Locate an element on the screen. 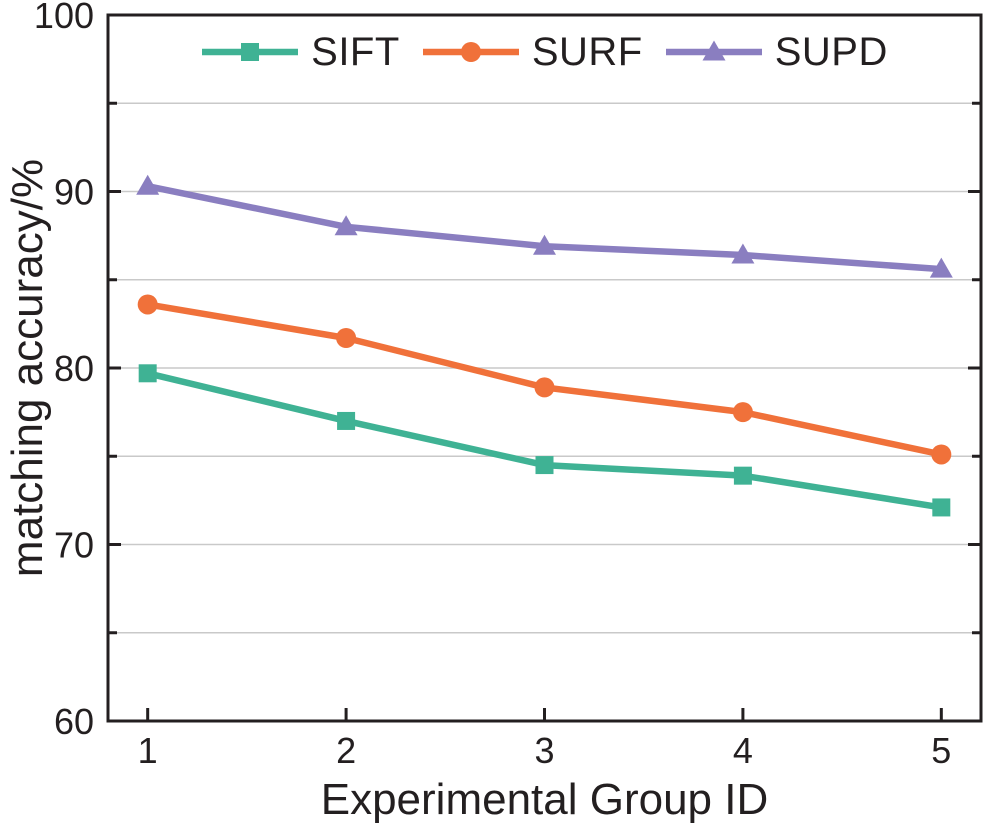 The height and width of the screenshot is (825, 985). y-tick-label-60: 60 is located at coordinates (74, 721).